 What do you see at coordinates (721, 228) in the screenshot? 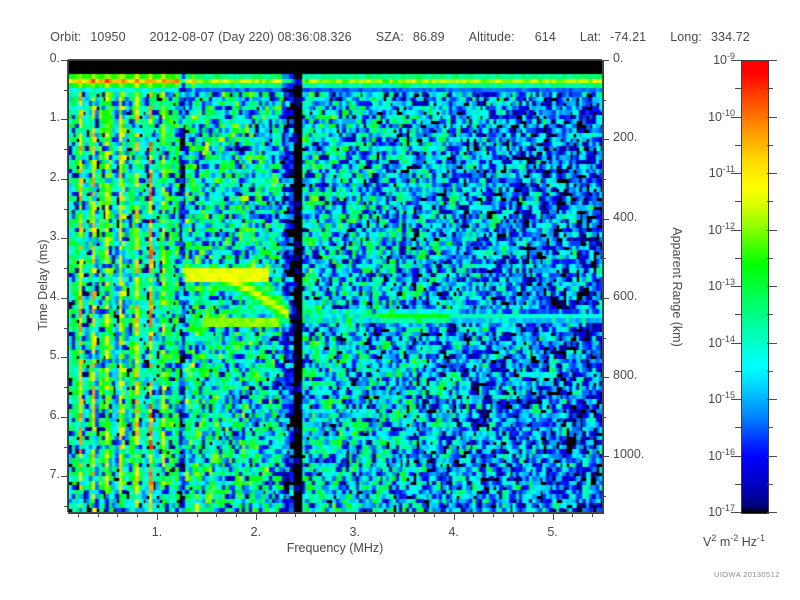
I see `colorbar-tick-label: 10-12` at bounding box center [721, 228].